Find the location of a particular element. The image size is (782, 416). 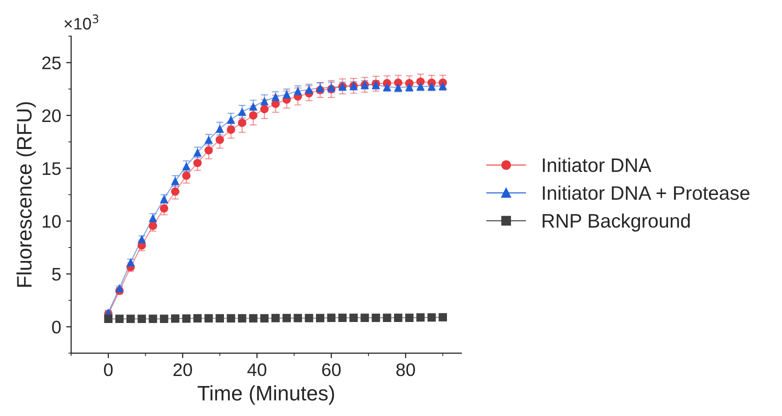

x-tick-label: 80 is located at coordinates (405, 369).